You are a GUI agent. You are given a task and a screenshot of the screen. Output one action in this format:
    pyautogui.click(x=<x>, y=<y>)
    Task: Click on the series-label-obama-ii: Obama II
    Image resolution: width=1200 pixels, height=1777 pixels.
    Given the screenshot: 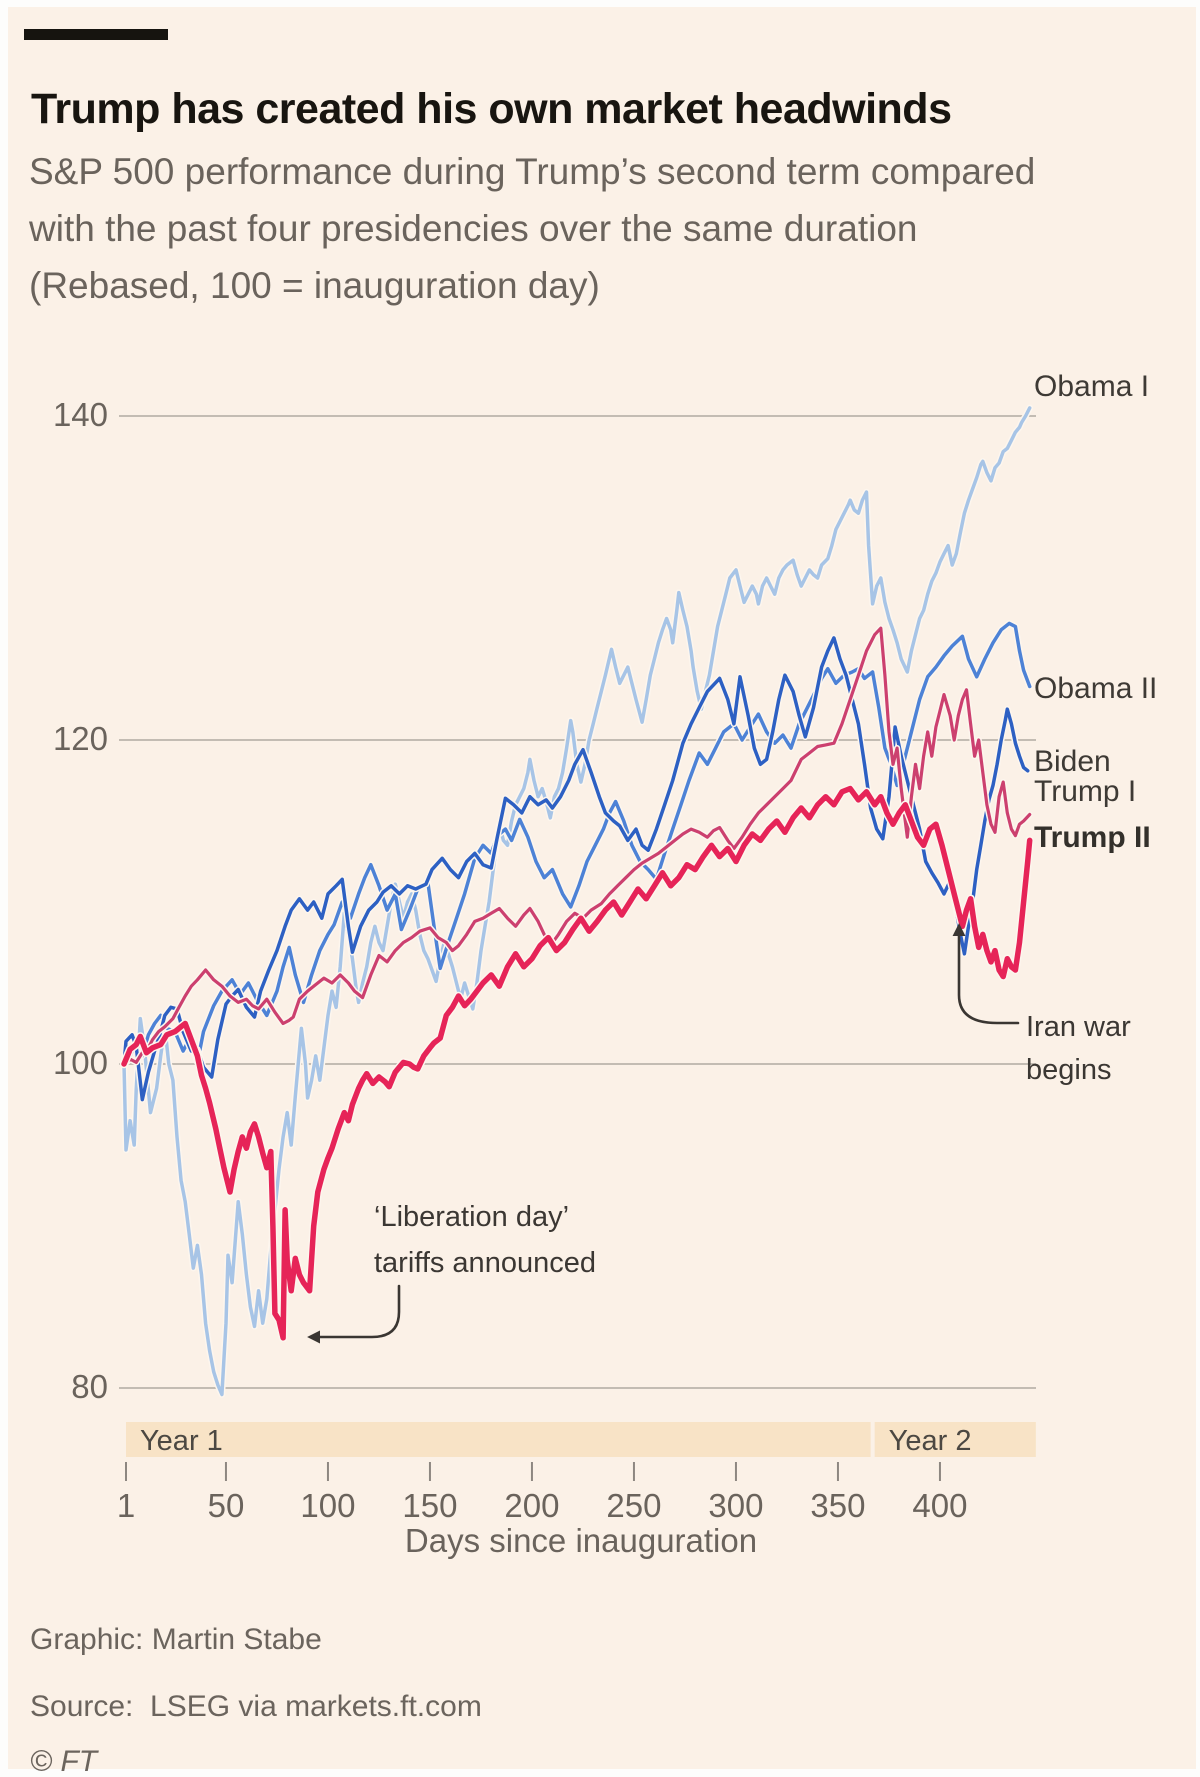 What is the action you would take?
    pyautogui.click(x=1096, y=688)
    